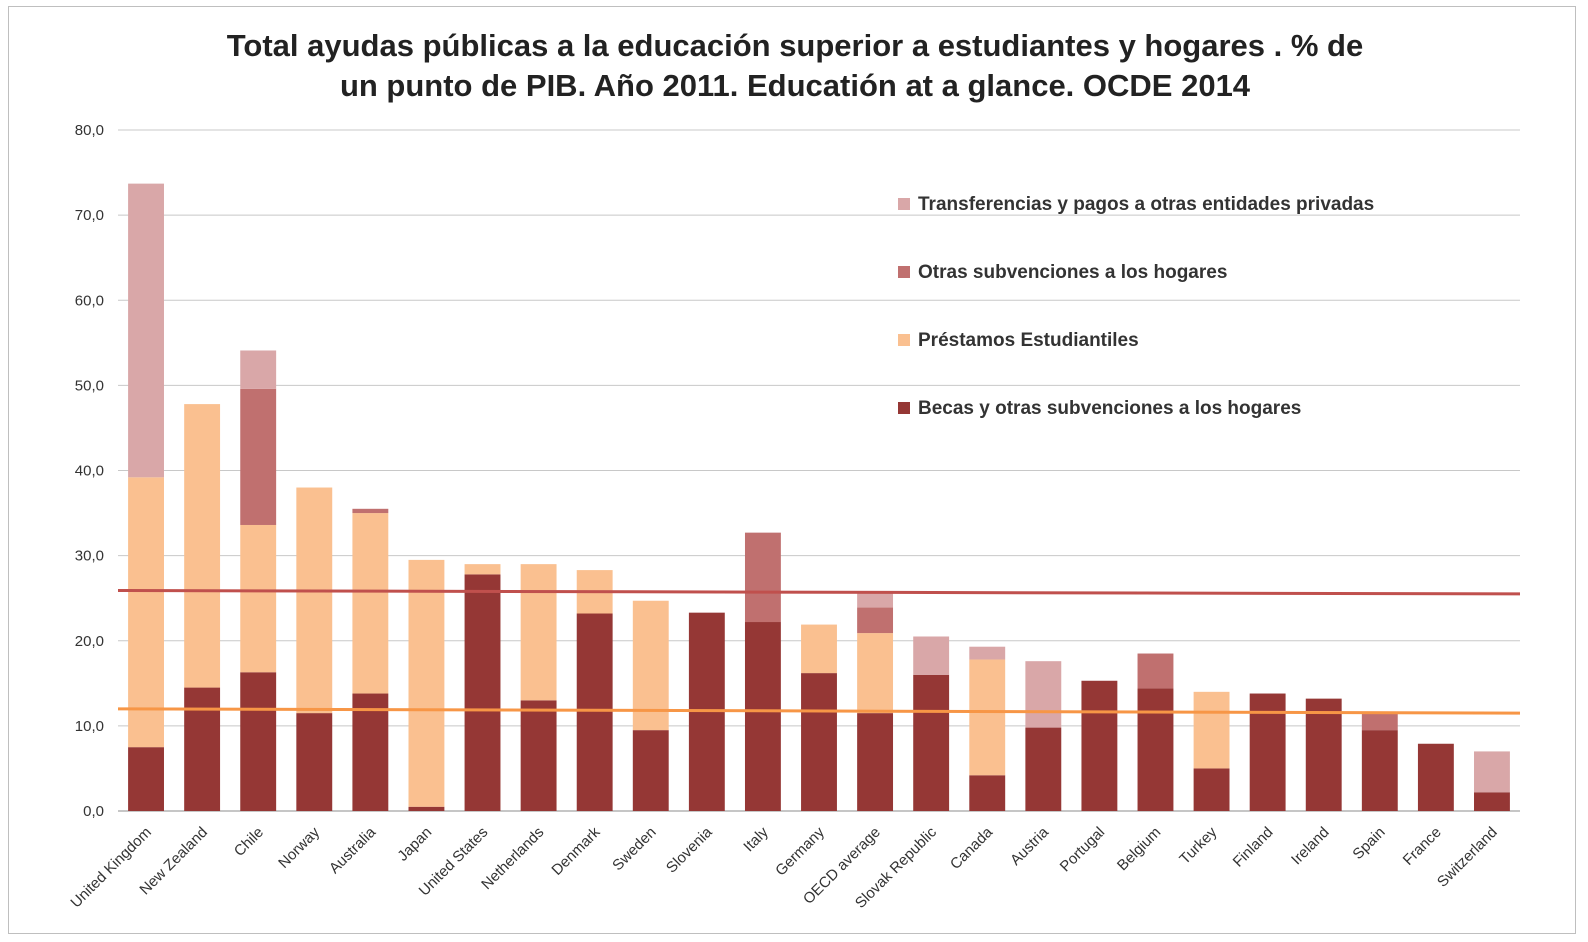 The height and width of the screenshot is (942, 1588). What do you see at coordinates (89, 130) in the screenshot?
I see `y-tick-label: 80,0` at bounding box center [89, 130].